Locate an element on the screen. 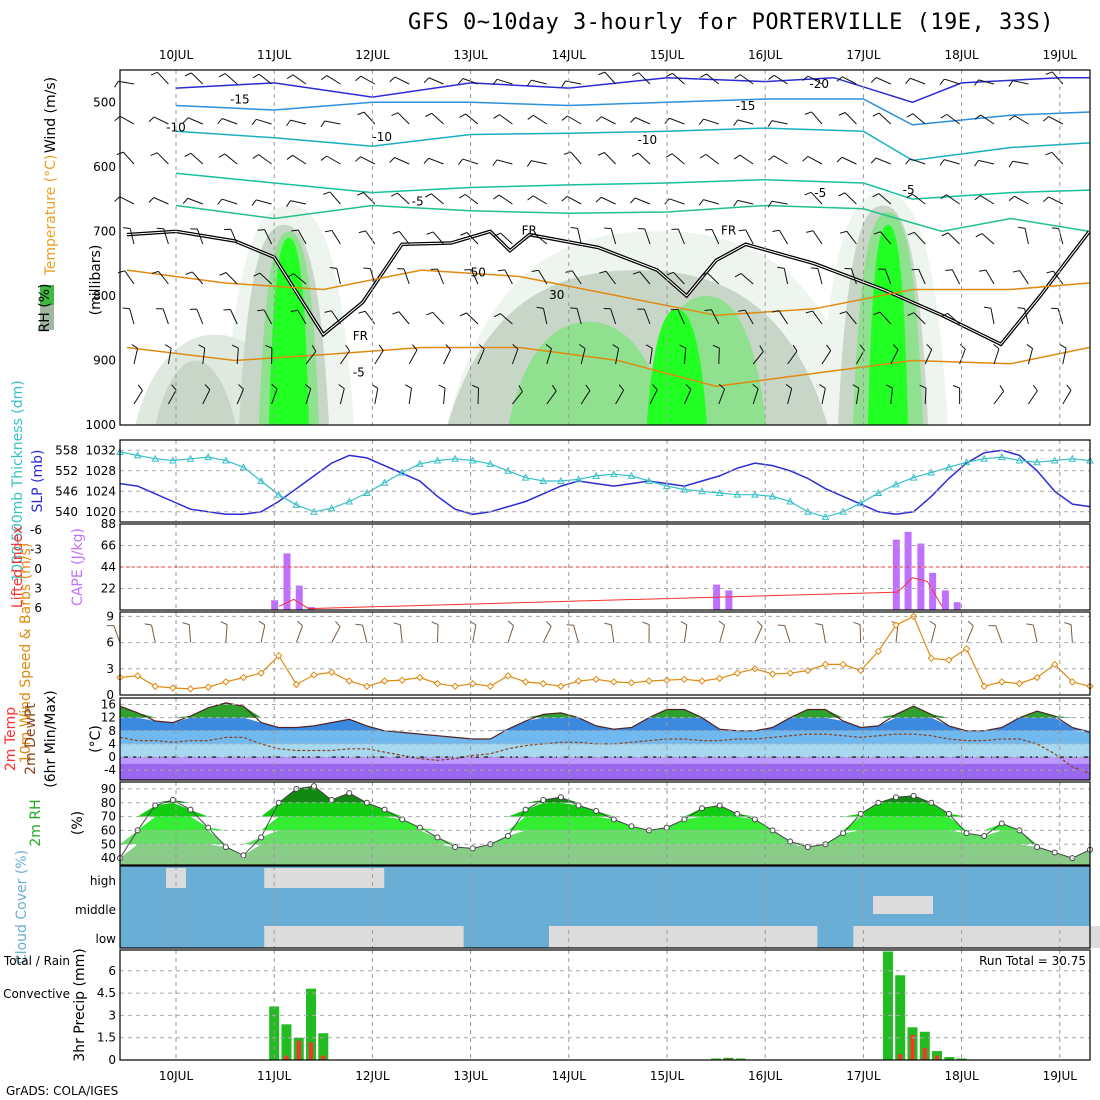  contour-label: -20 is located at coordinates (819, 84).